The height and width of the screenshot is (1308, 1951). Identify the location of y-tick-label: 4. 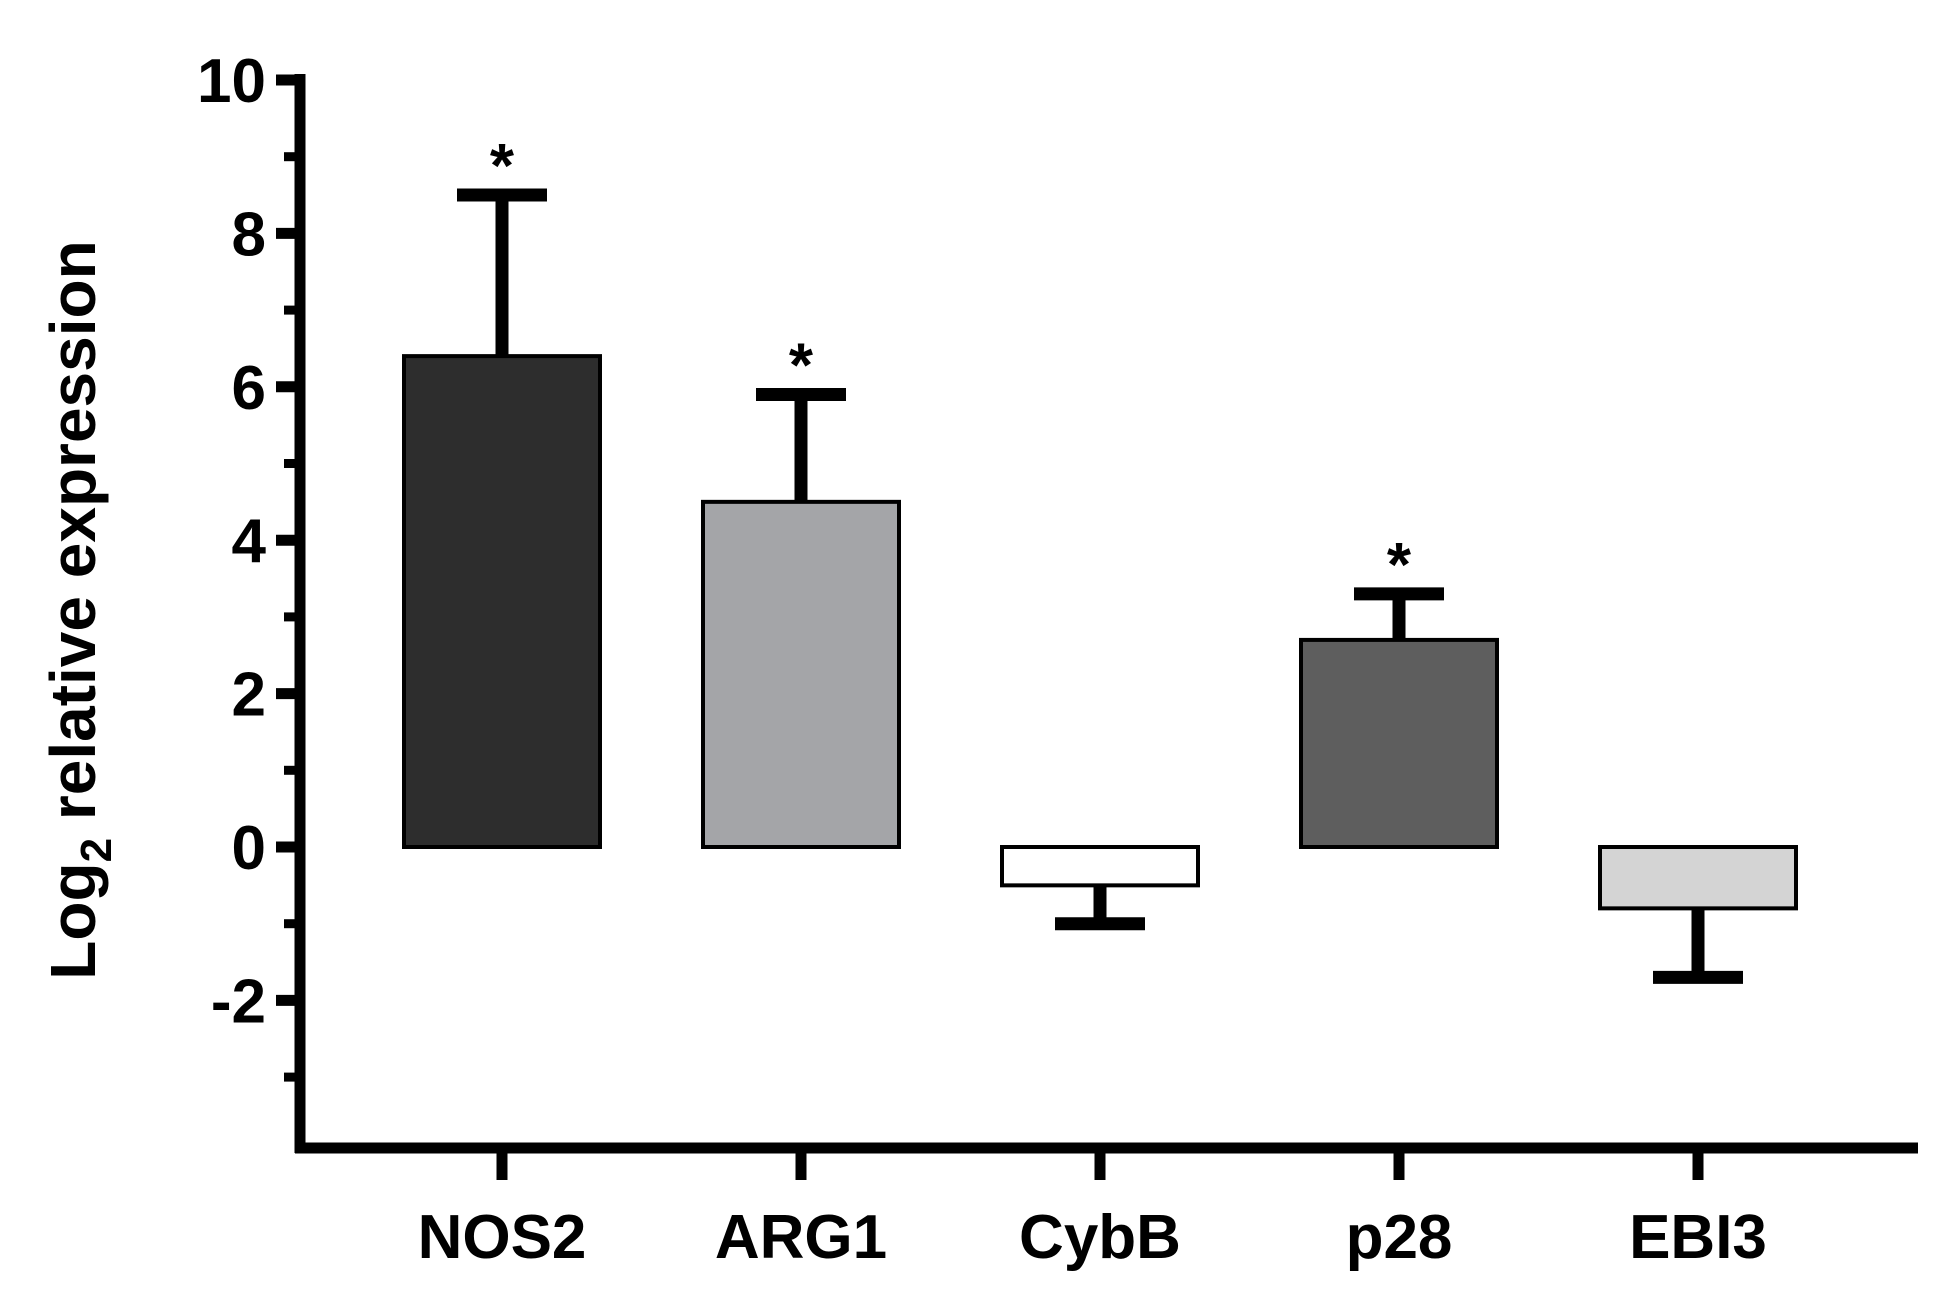
(249, 541).